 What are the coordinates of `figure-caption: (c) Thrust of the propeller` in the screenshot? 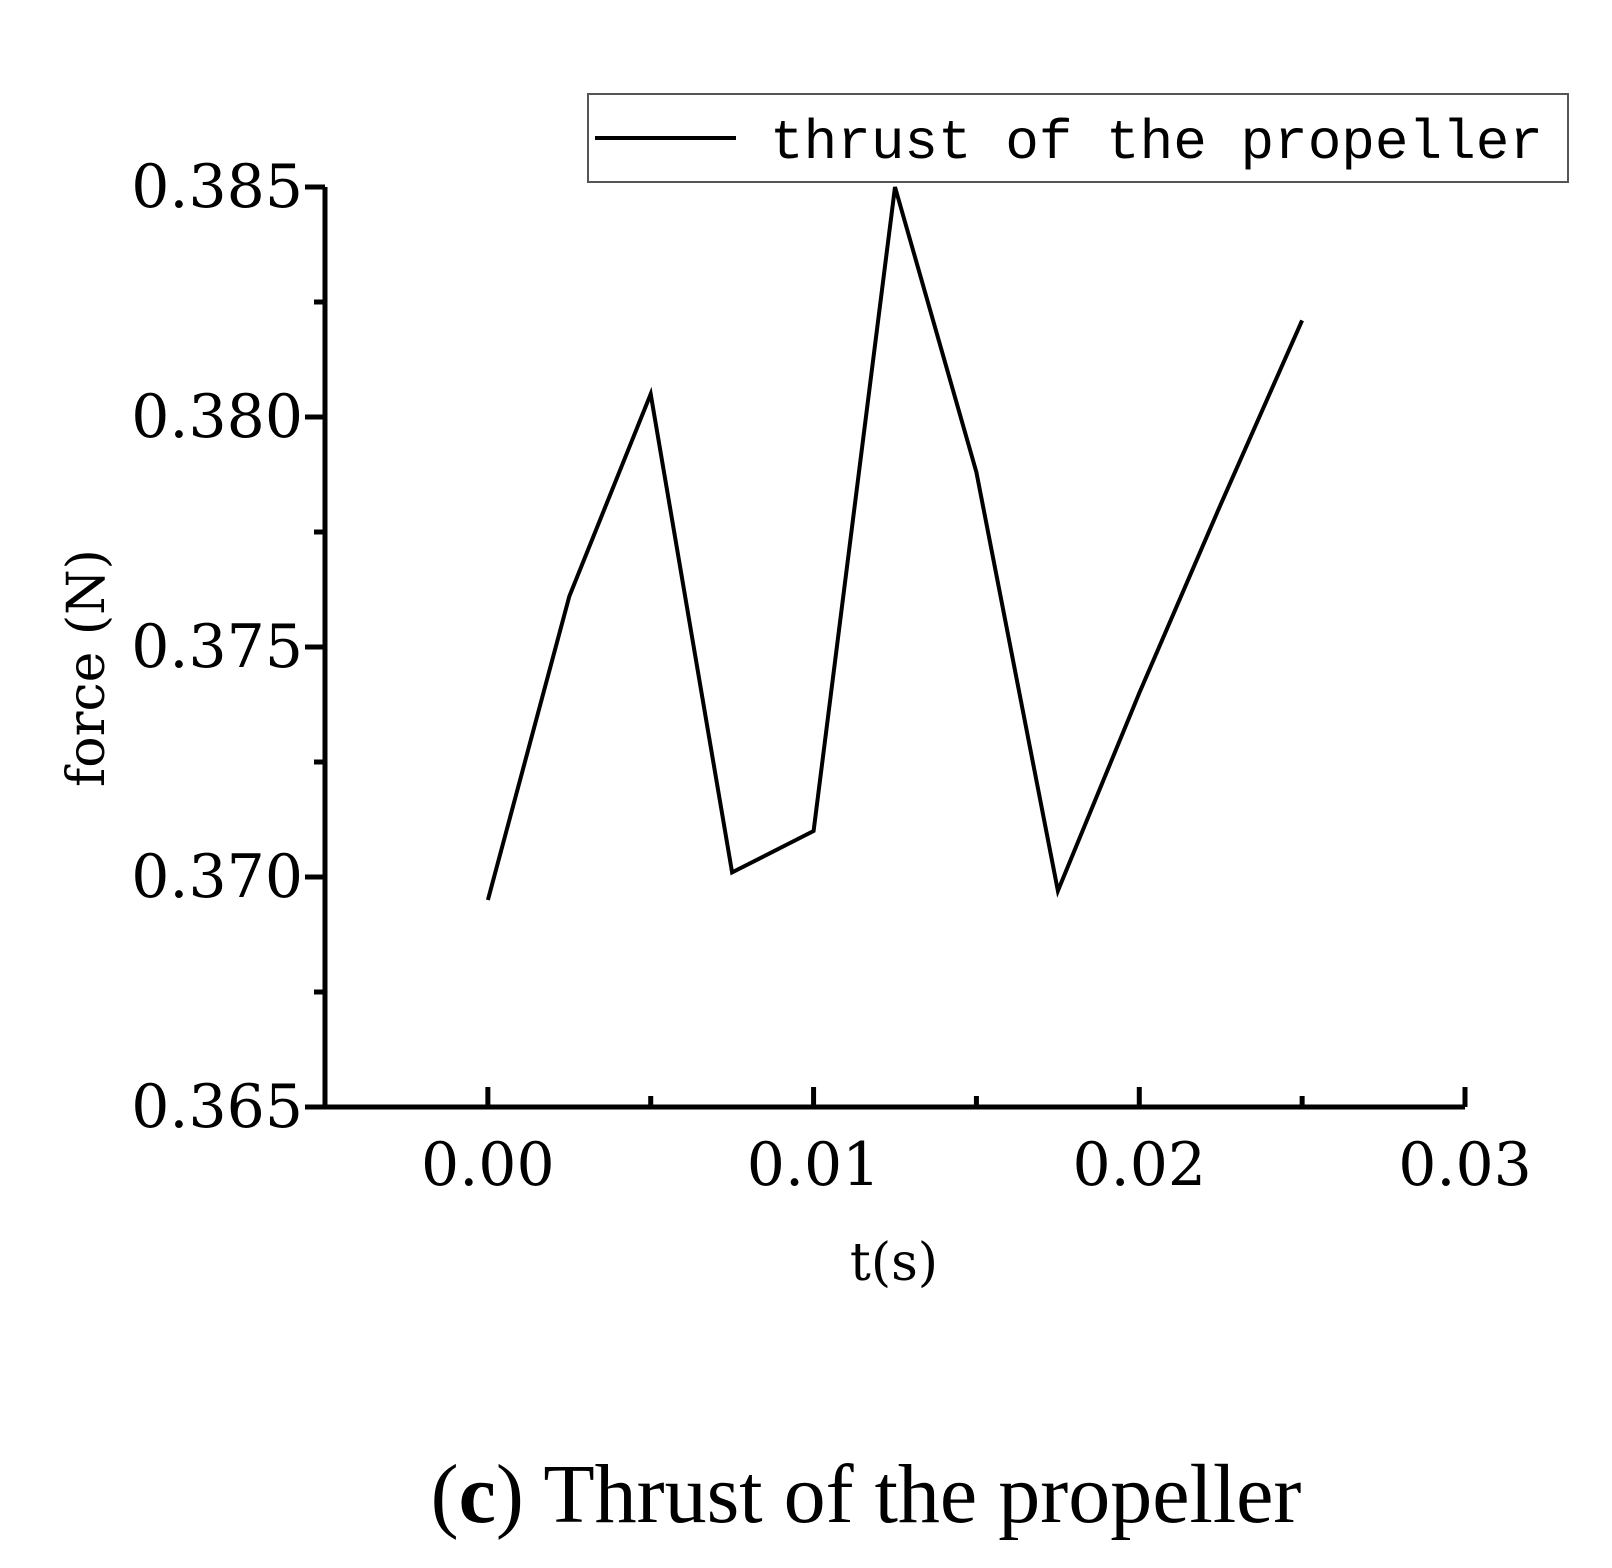 It's located at (866, 1494).